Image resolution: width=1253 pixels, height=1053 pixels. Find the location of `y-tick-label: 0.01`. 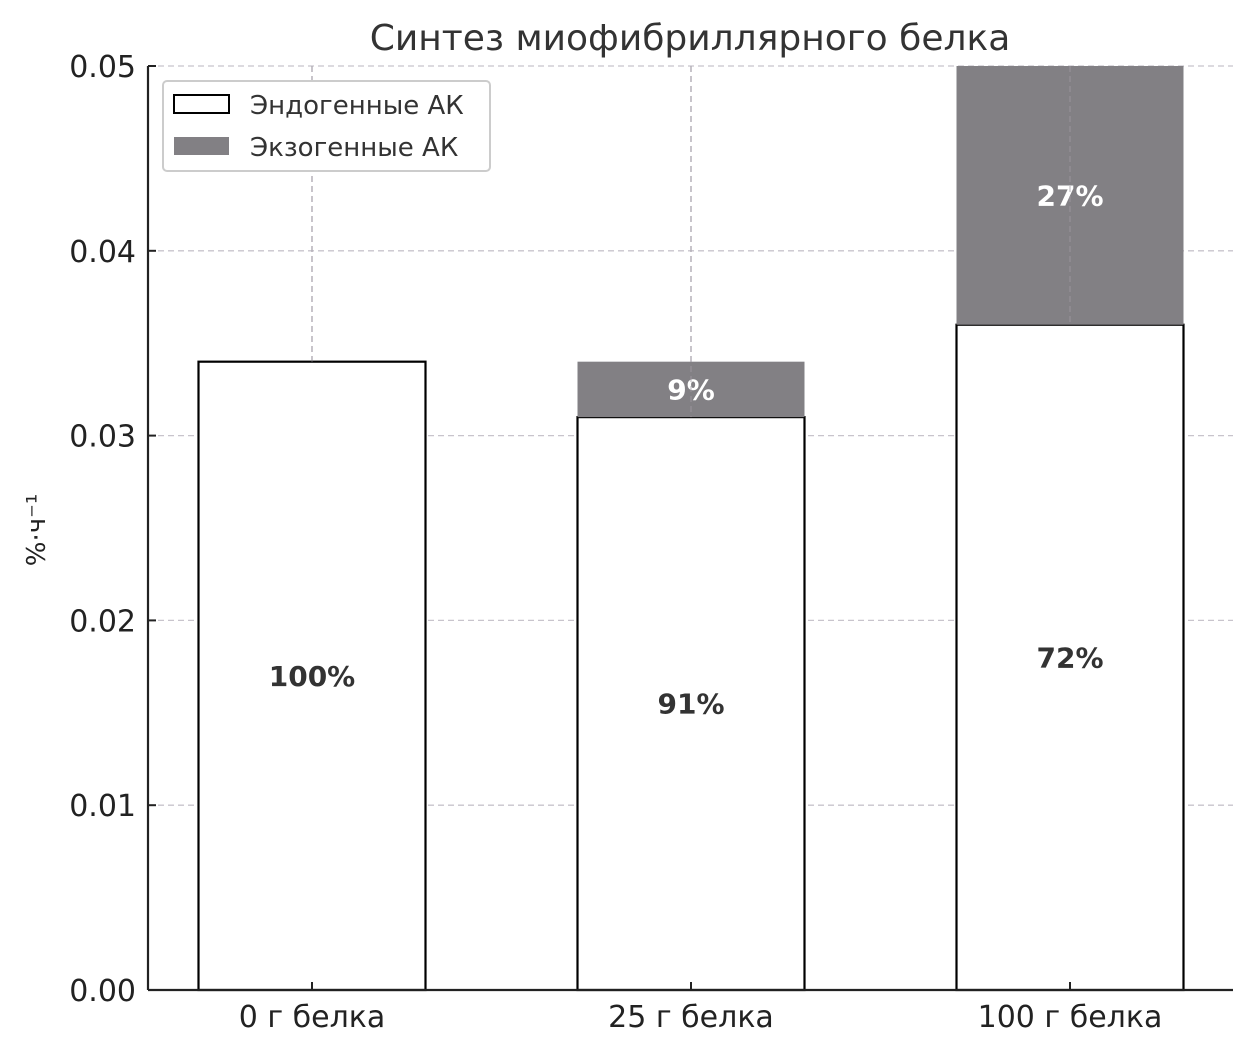

y-tick-label: 0.01 is located at coordinates (102, 806).